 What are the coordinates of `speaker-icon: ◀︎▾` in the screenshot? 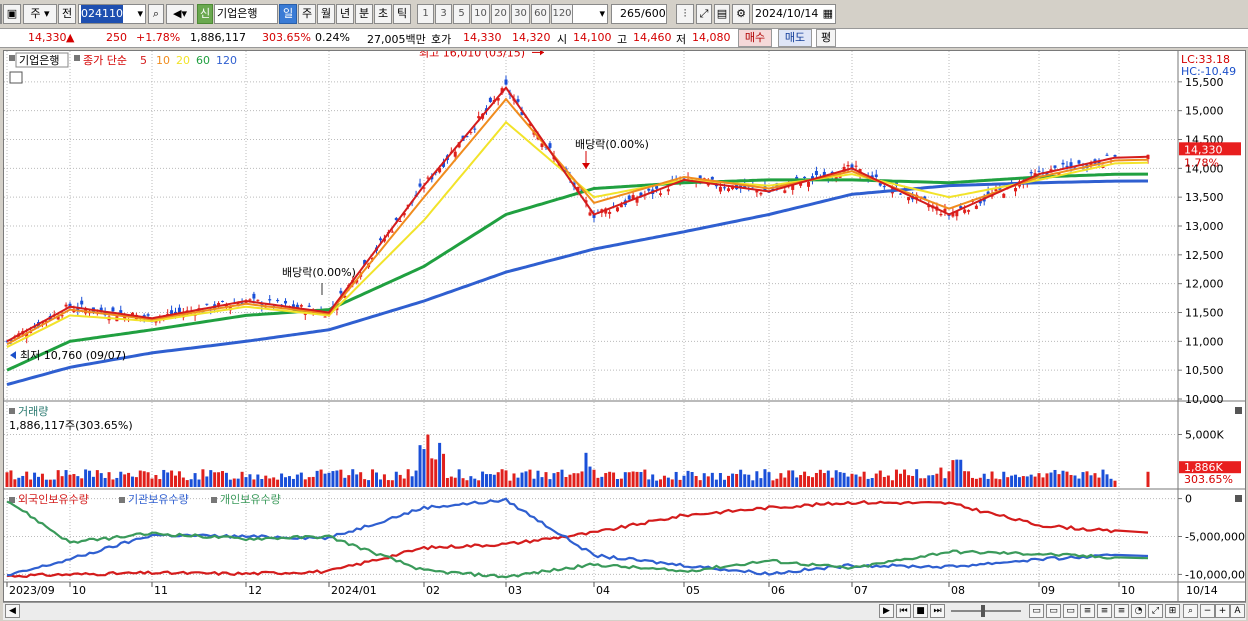 It's located at (180, 14).